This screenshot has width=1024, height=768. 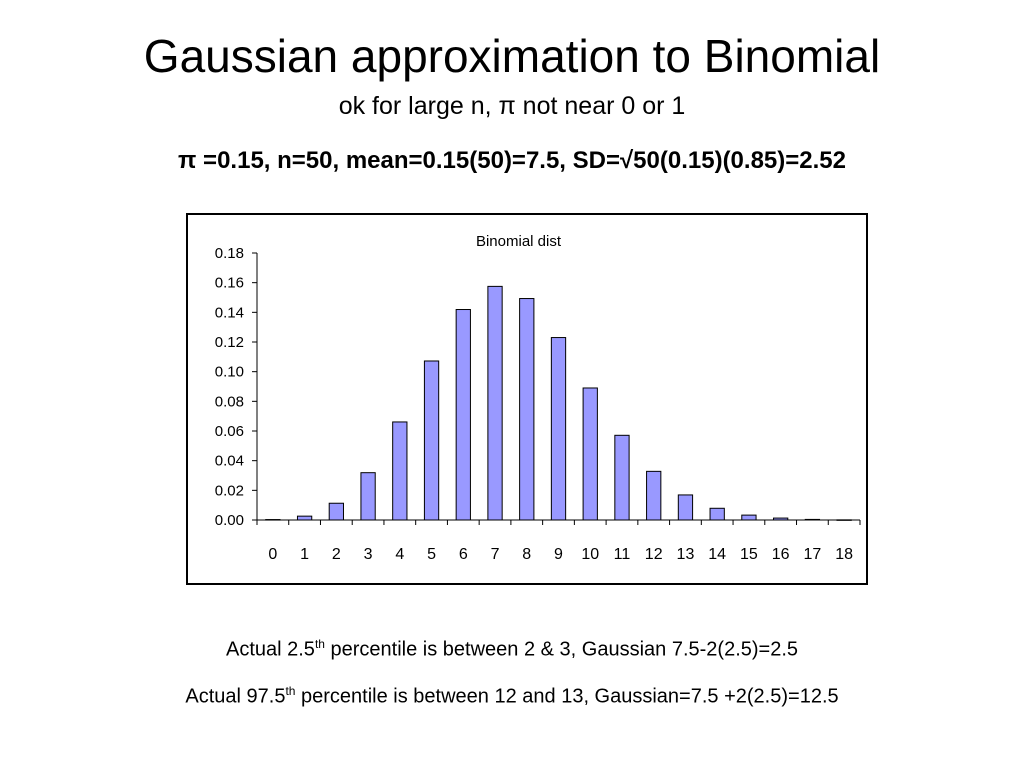 I want to click on y-tick-label: 0.02, so click(x=229, y=490).